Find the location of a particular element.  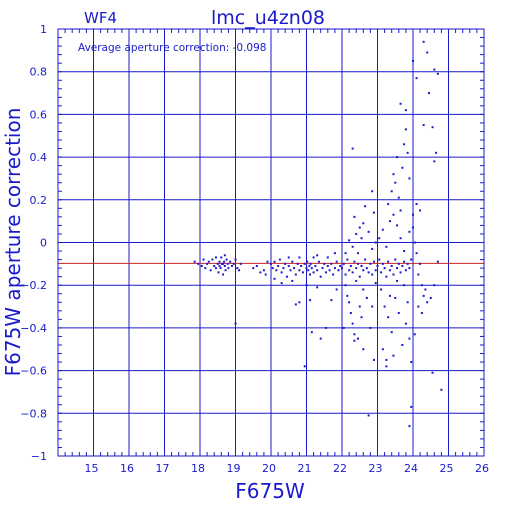

chart-title: lmc_u4zn08 is located at coordinates (268, 18).